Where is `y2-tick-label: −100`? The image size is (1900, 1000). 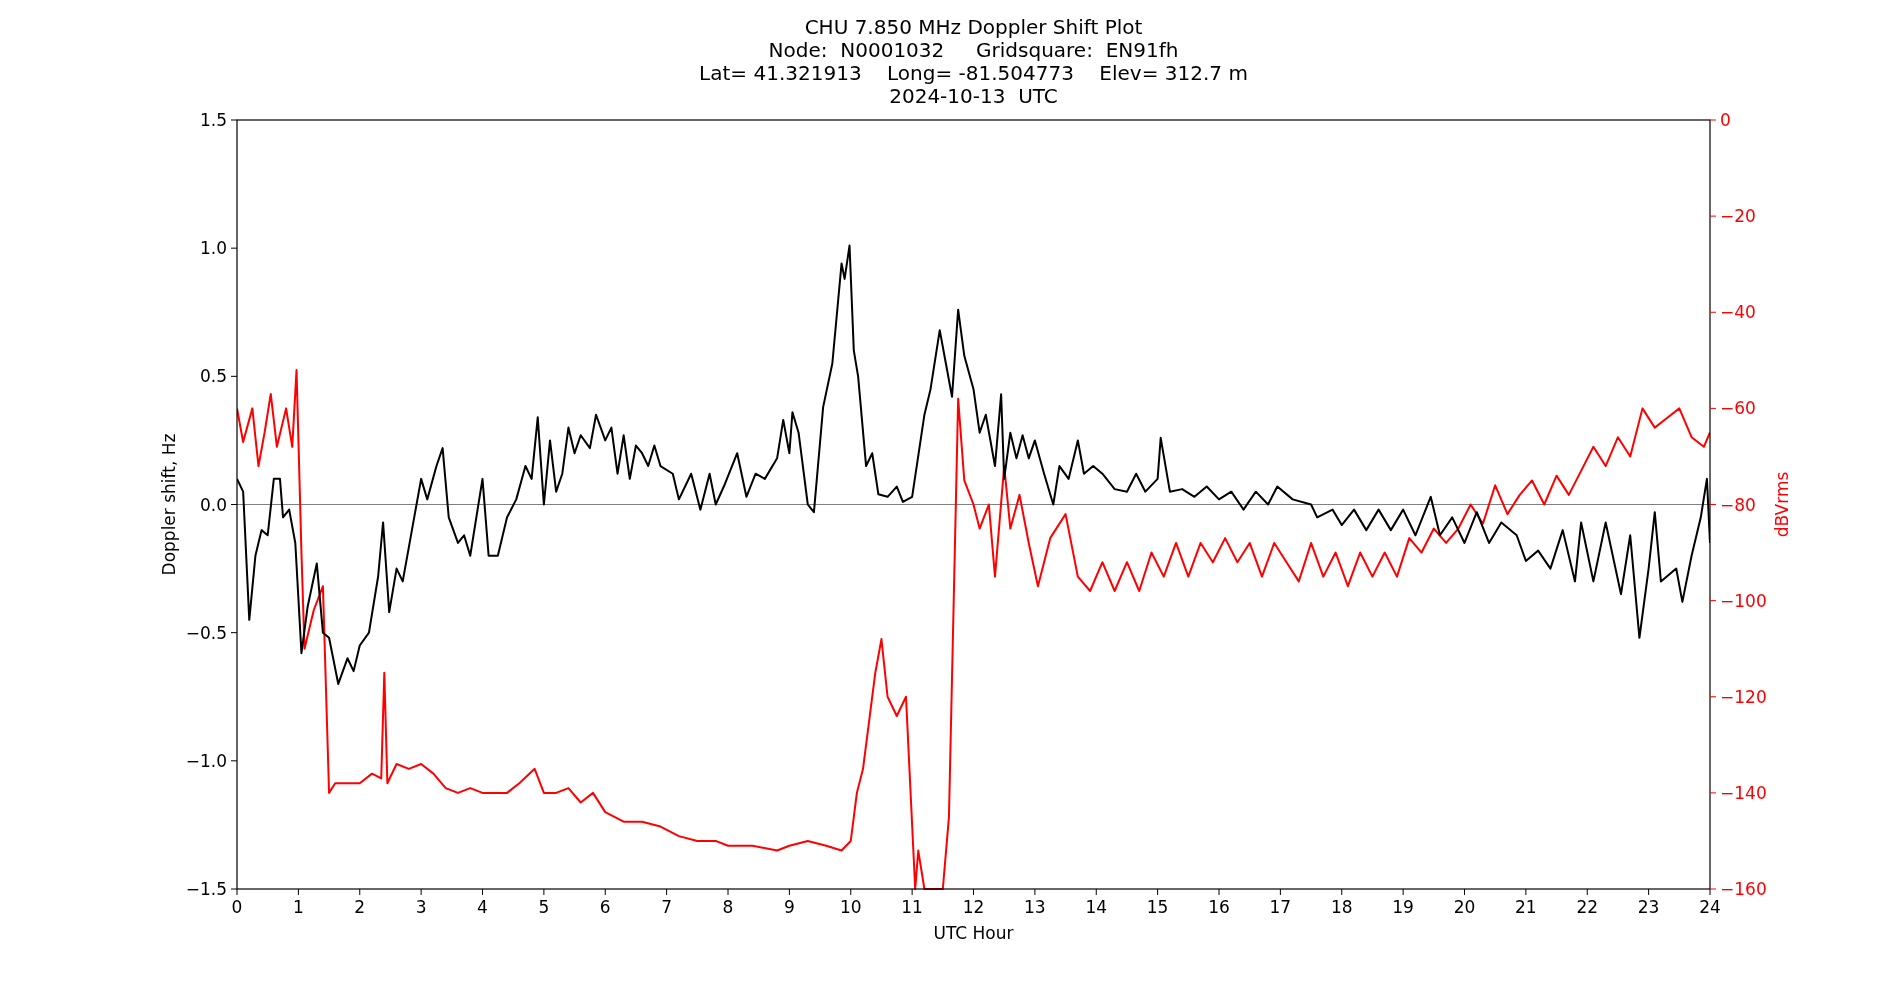 y2-tick-label: −100 is located at coordinates (1743, 600).